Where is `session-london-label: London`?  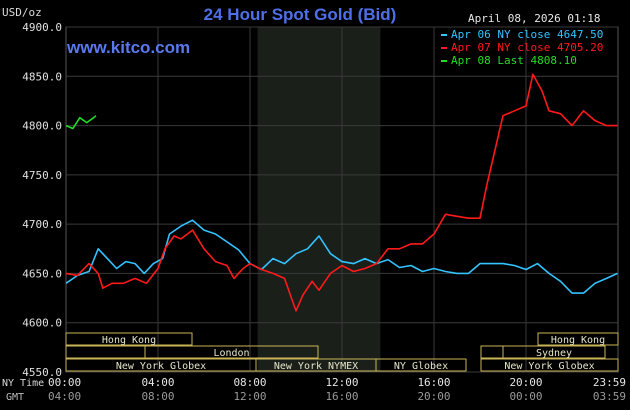
session-london-label: London is located at coordinates (231, 353).